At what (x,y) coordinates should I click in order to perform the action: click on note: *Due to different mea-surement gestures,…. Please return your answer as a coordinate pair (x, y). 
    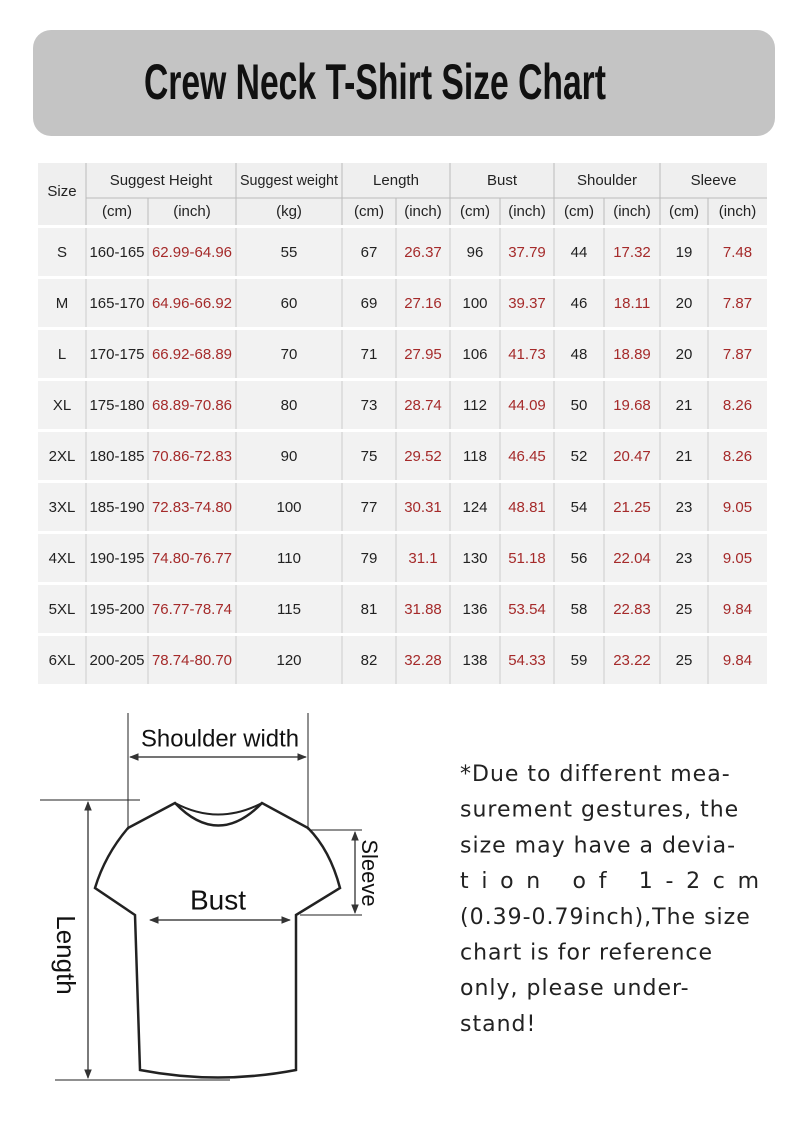
    Looking at the image, I should click on (610, 899).